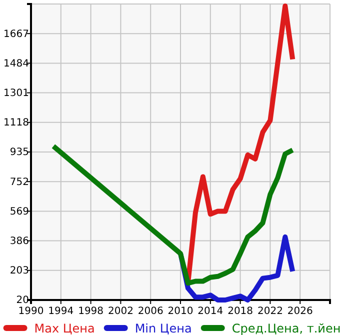  I want to click on x-tick-label: 2022, so click(270, 312).